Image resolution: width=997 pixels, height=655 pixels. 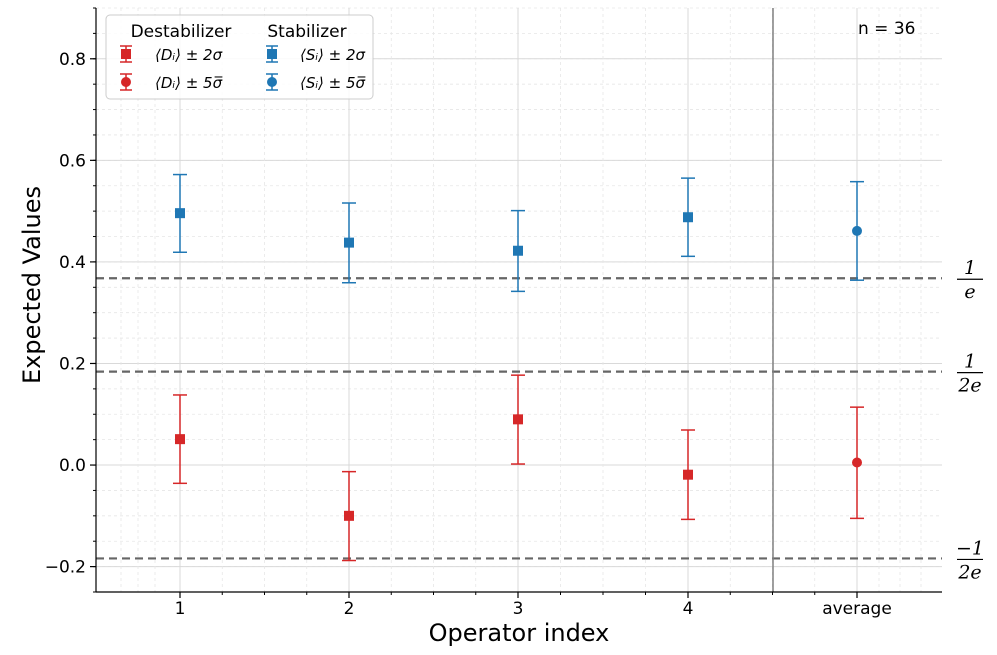 I want to click on x-tick-label: 3, so click(x=518, y=609).